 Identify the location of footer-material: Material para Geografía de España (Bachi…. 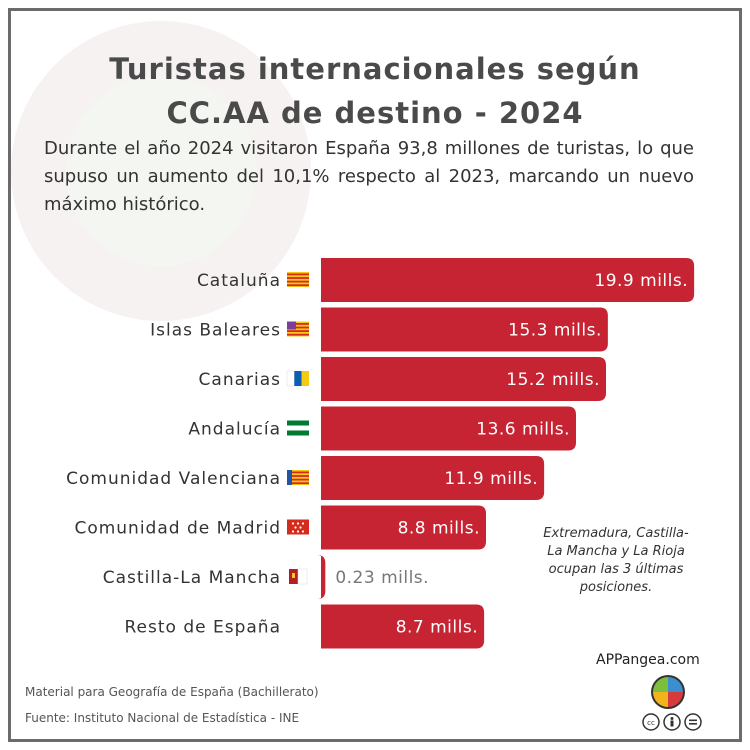
(172, 692).